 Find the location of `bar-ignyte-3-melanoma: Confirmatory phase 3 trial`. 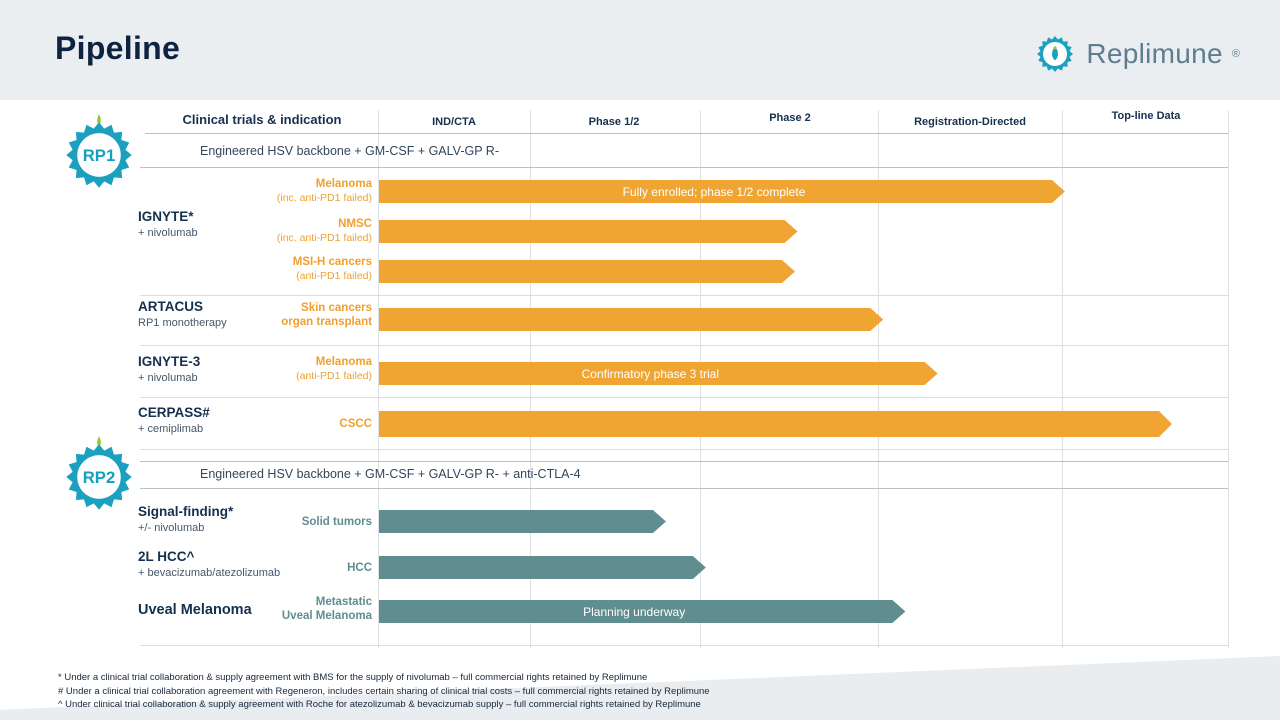

bar-ignyte-3-melanoma: Confirmatory phase 3 trial is located at coordinates (658, 373).